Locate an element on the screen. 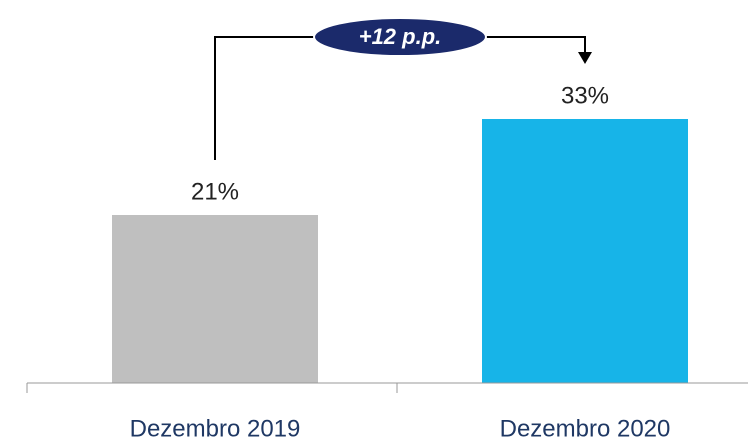  value-label: 33% is located at coordinates (585, 95).